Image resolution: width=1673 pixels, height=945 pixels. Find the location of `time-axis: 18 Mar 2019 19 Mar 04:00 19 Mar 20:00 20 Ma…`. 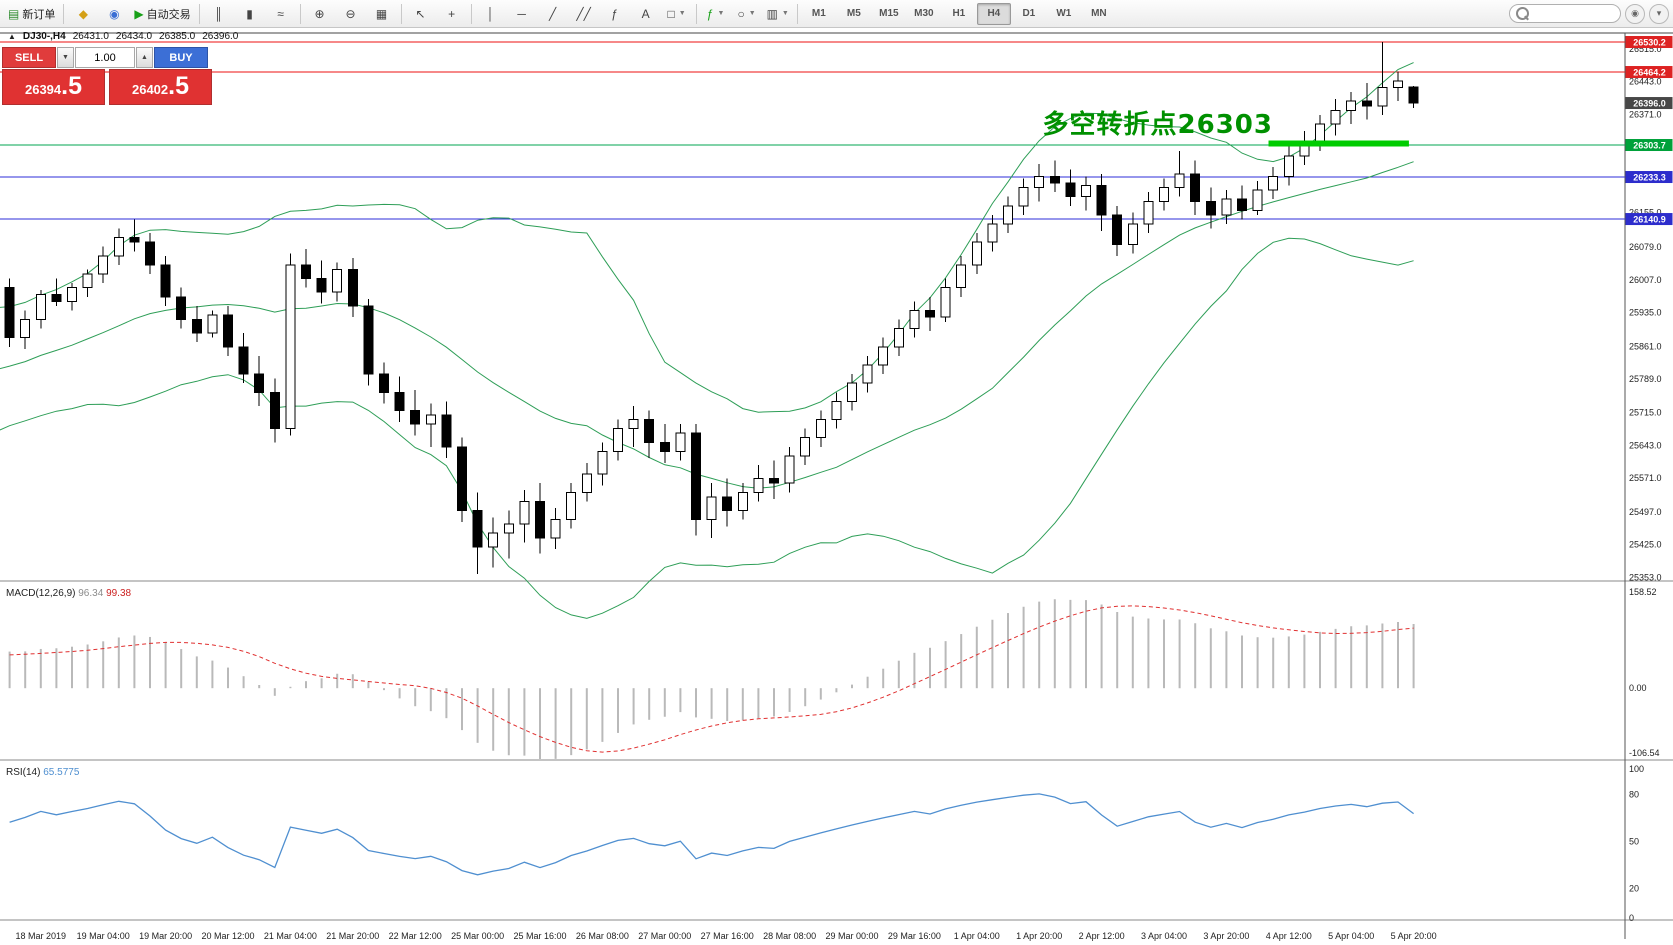

time-axis: 18 Mar 2019 19 Mar 04:00 19 Mar 20:00 20 Ma… is located at coordinates (726, 936).